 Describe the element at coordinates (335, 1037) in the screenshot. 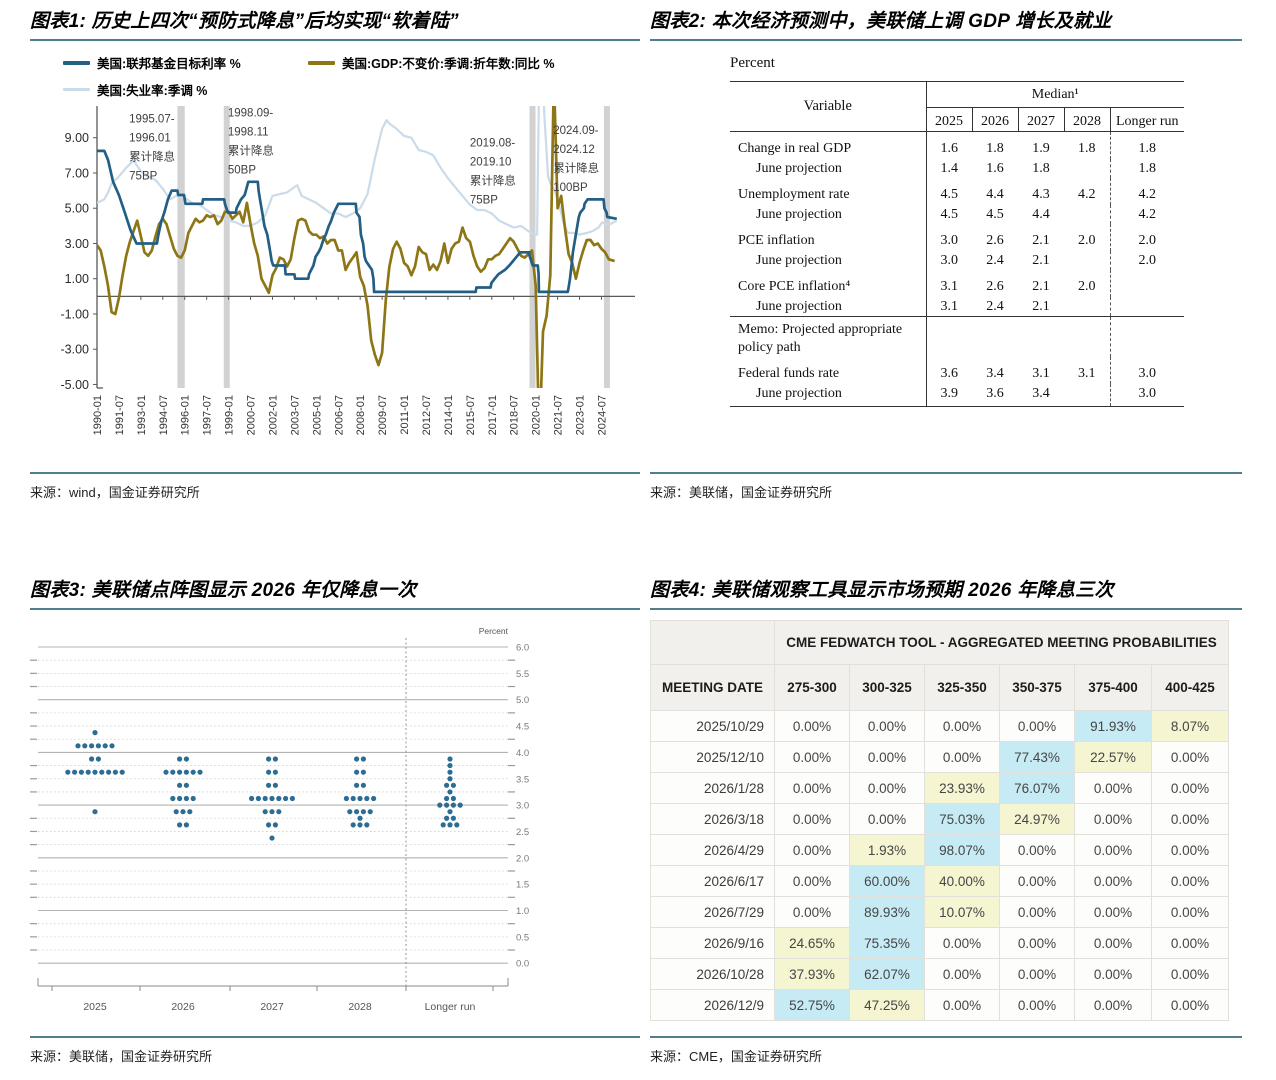

I see `figure3-footer-rule` at that location.